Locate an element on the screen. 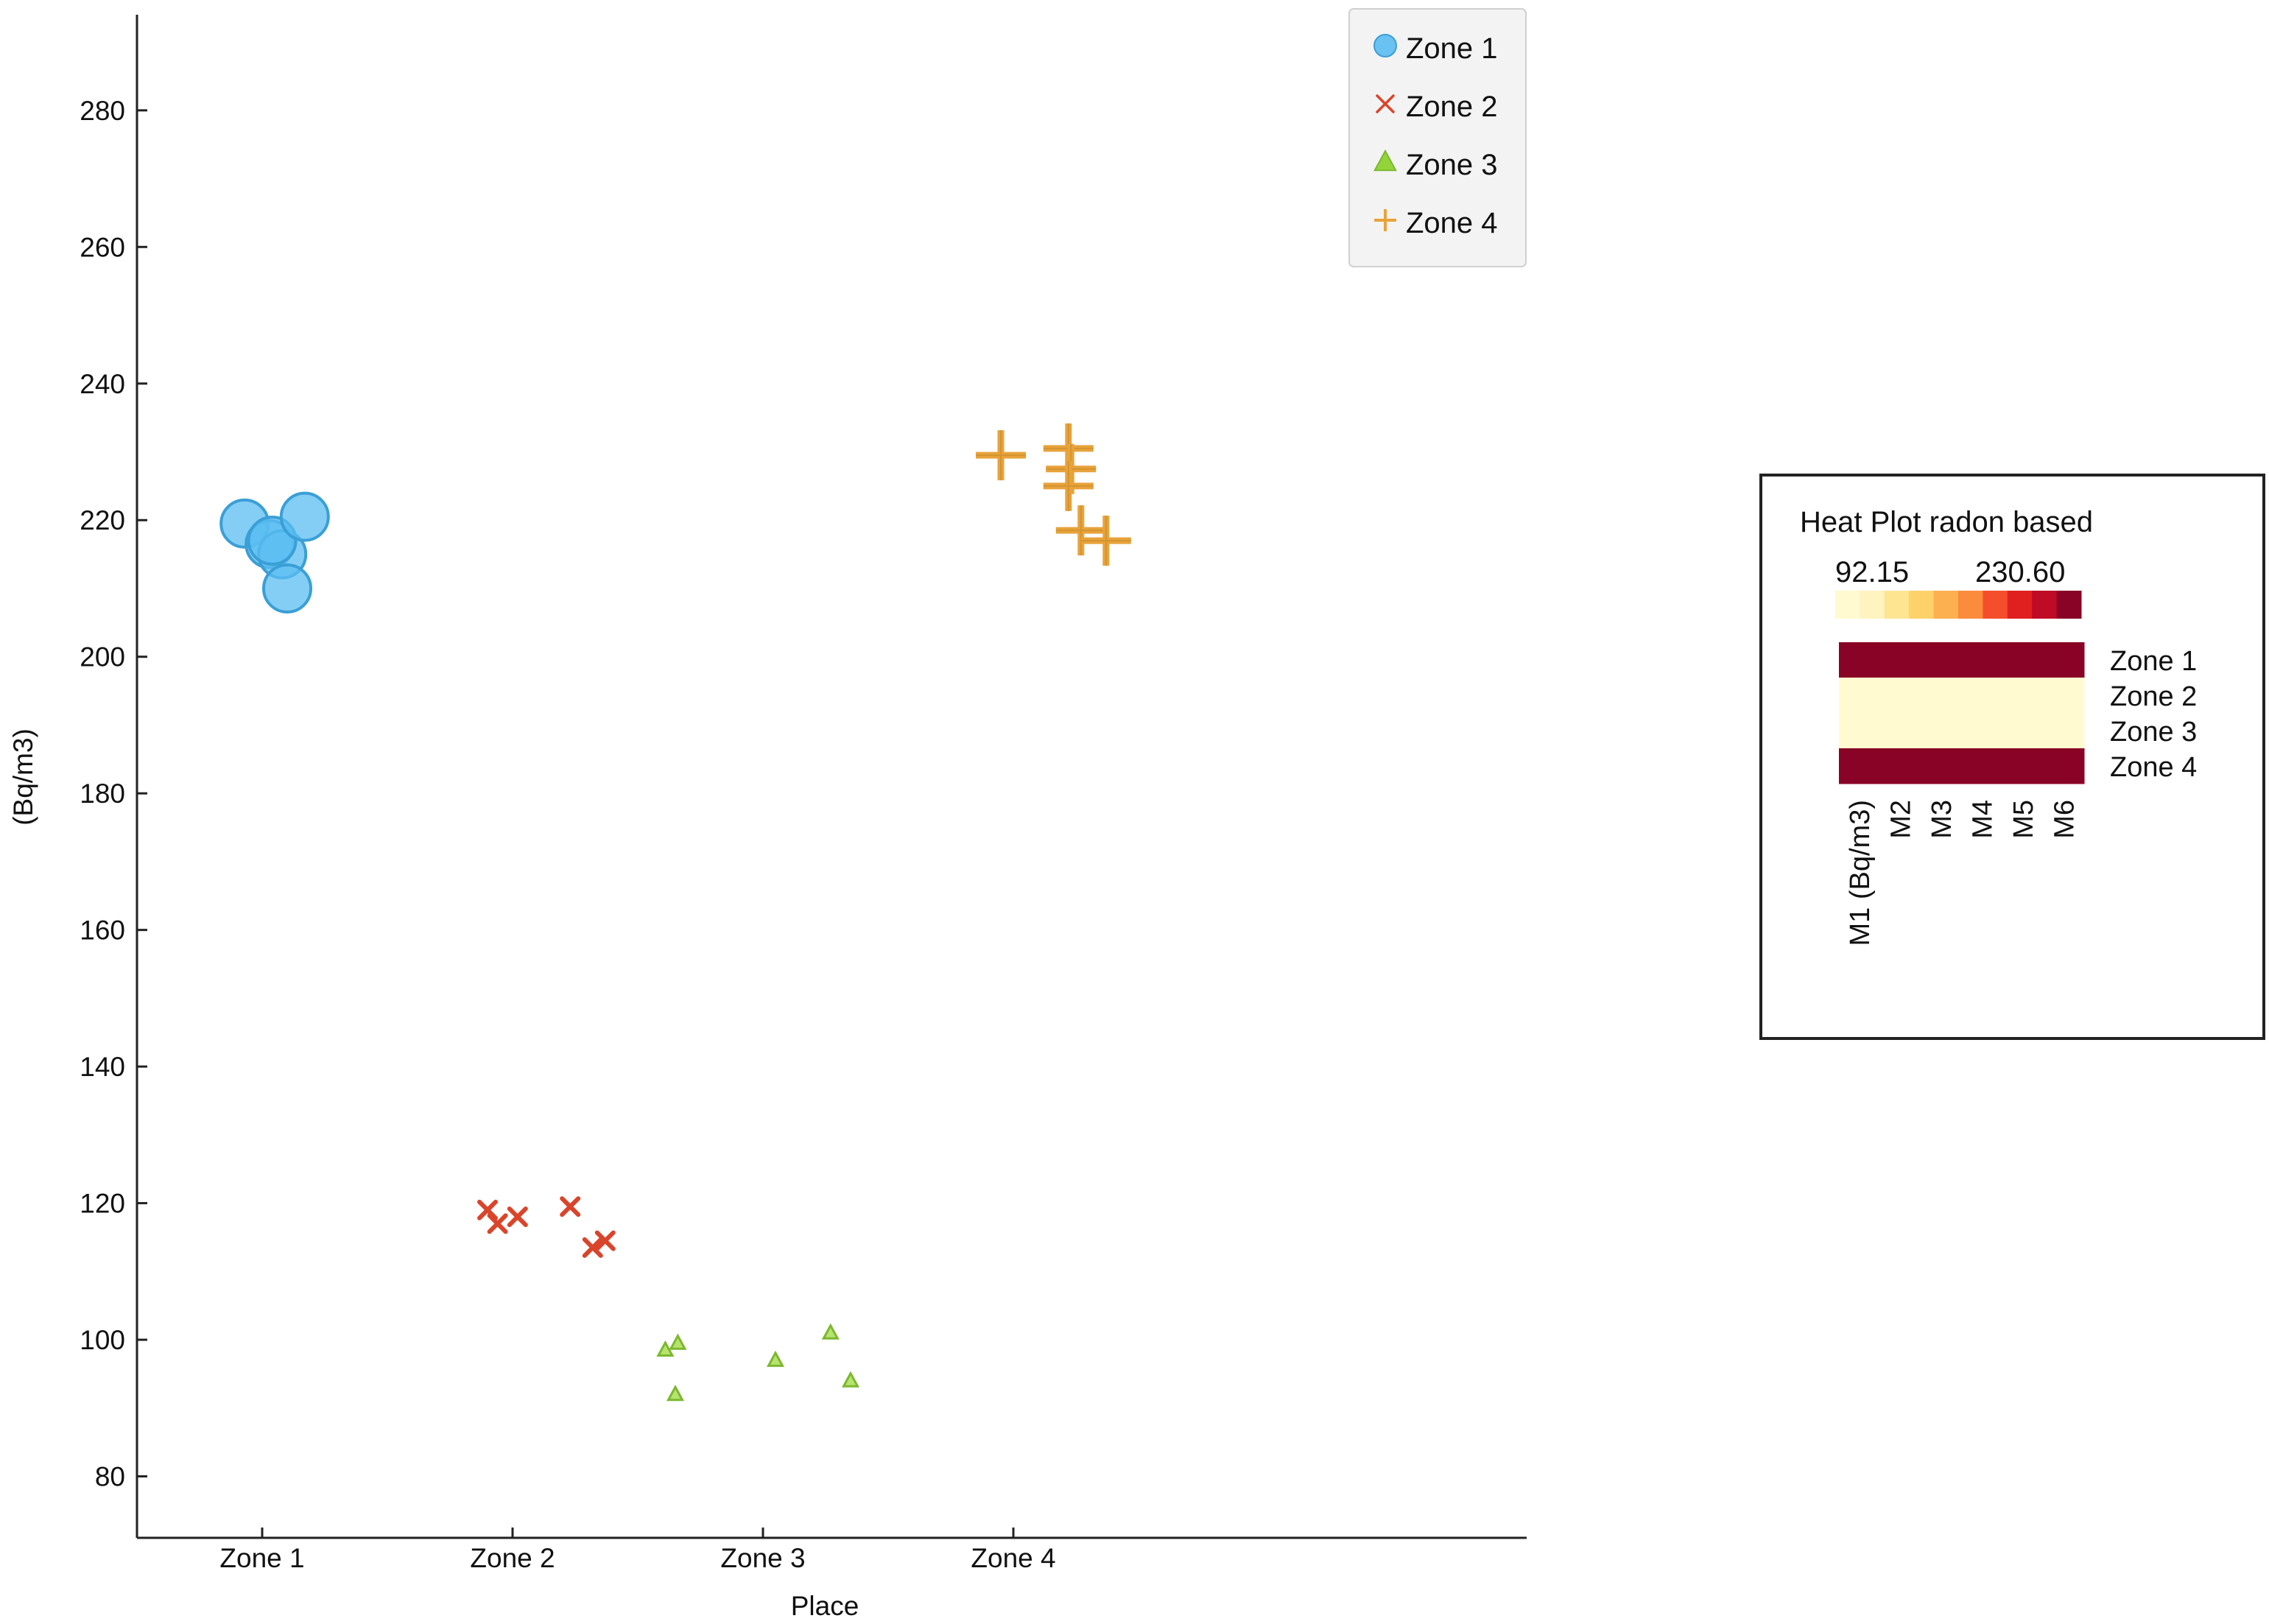 The image size is (2269, 1624). heatmap-cells is located at coordinates (1962, 713).